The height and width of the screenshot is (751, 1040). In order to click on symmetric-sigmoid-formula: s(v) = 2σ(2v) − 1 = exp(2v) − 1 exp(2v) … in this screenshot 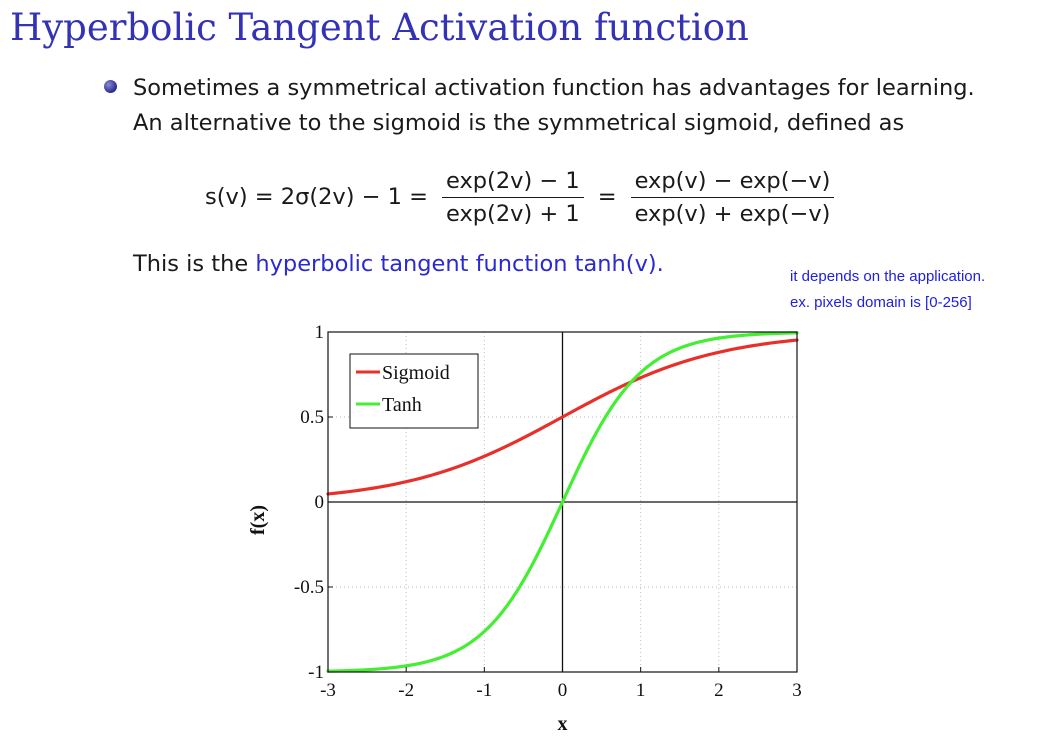, I will do `click(522, 197)`.